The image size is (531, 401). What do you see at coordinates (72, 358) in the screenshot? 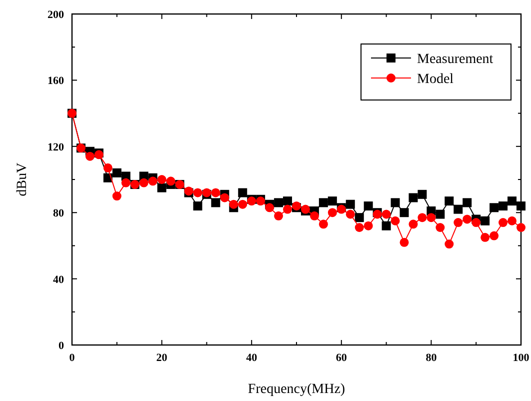
I see `x-tick-label: 0` at bounding box center [72, 358].